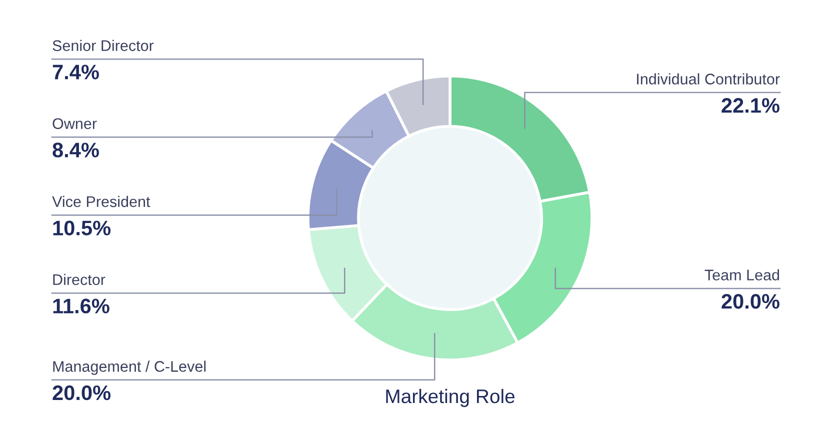  What do you see at coordinates (708, 78) in the screenshot?
I see `slice-label: Individual Contributor` at bounding box center [708, 78].